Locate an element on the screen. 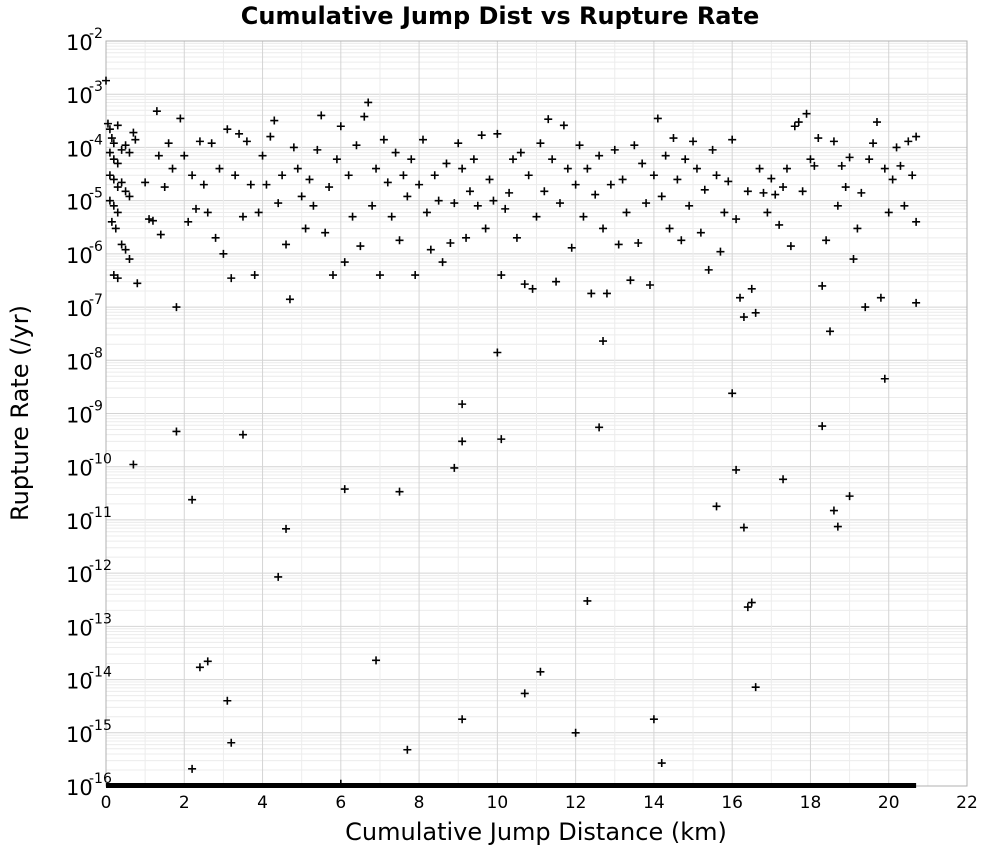 This screenshot has width=1000, height=850. y-tick-exponent: -3 is located at coordinates (96, 87).